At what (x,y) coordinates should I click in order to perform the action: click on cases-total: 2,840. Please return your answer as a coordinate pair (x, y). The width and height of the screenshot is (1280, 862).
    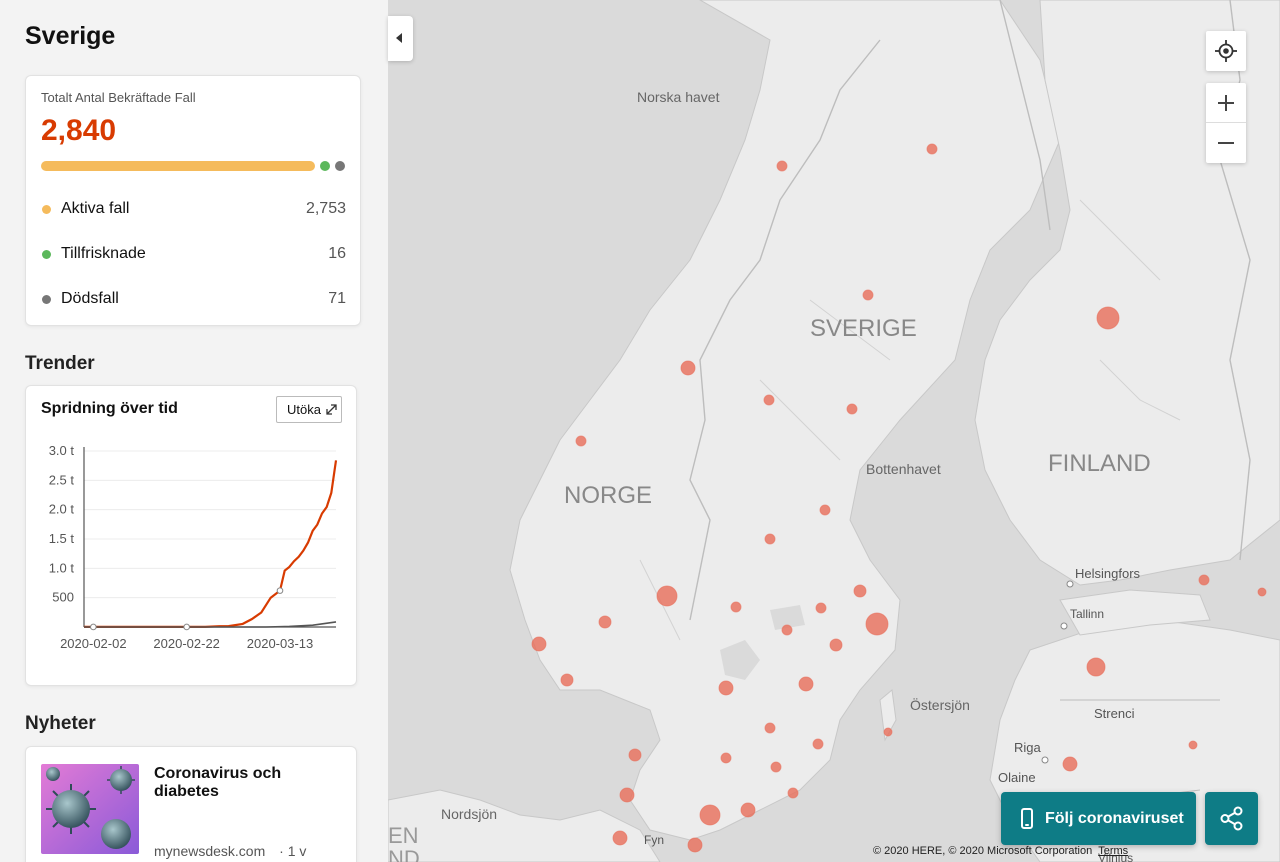
    Looking at the image, I should click on (79, 130).